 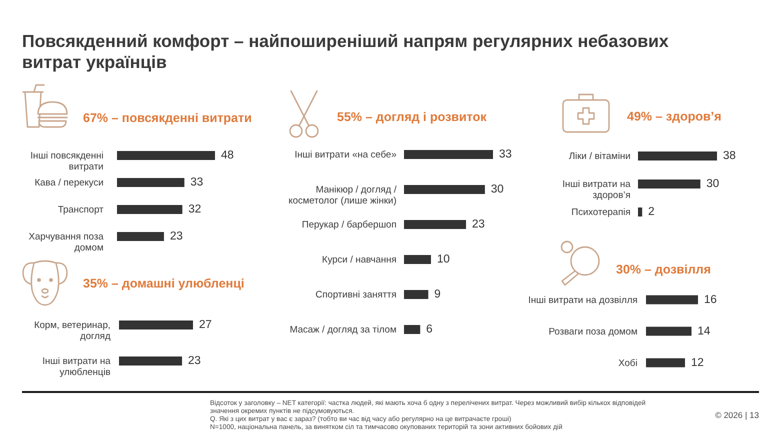 I want to click on data-label: 48, so click(x=227, y=155).